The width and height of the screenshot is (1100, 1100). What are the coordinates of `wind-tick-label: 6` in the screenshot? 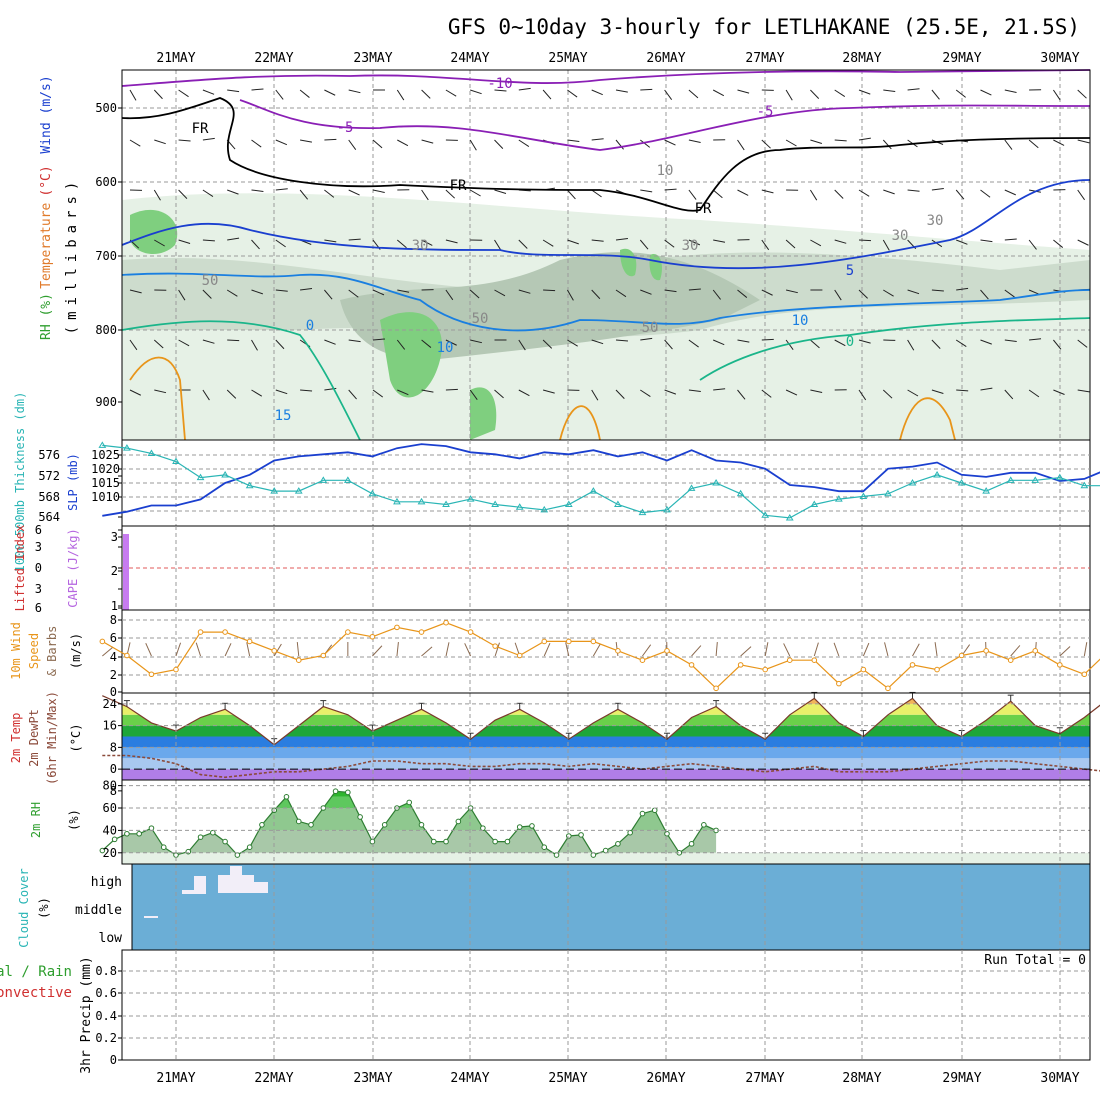 It's located at (113, 638).